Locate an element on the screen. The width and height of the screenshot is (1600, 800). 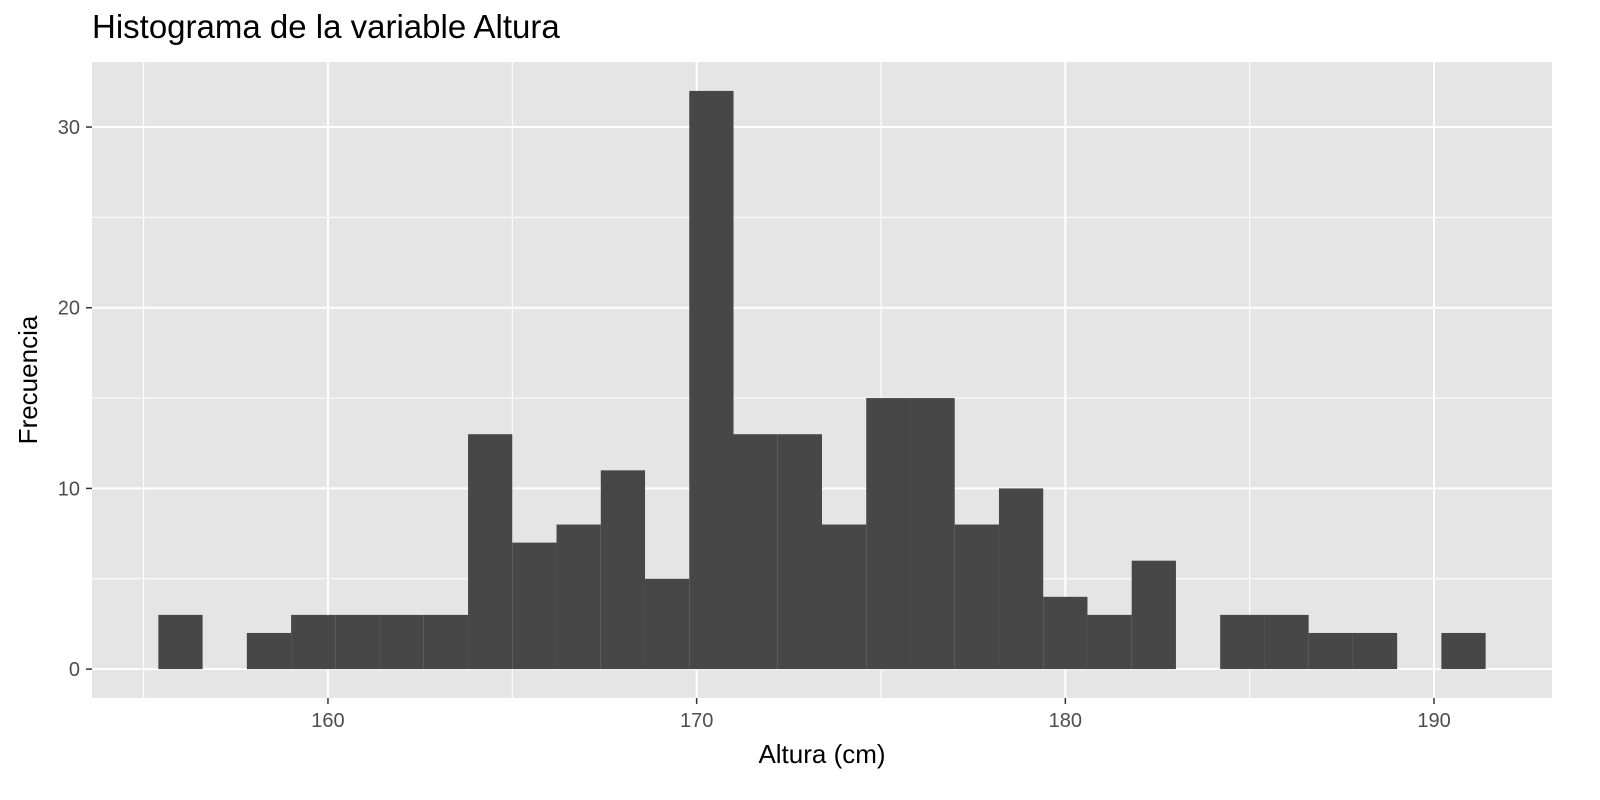
chart-title: Histograma de la variable Altura is located at coordinates (326, 26).